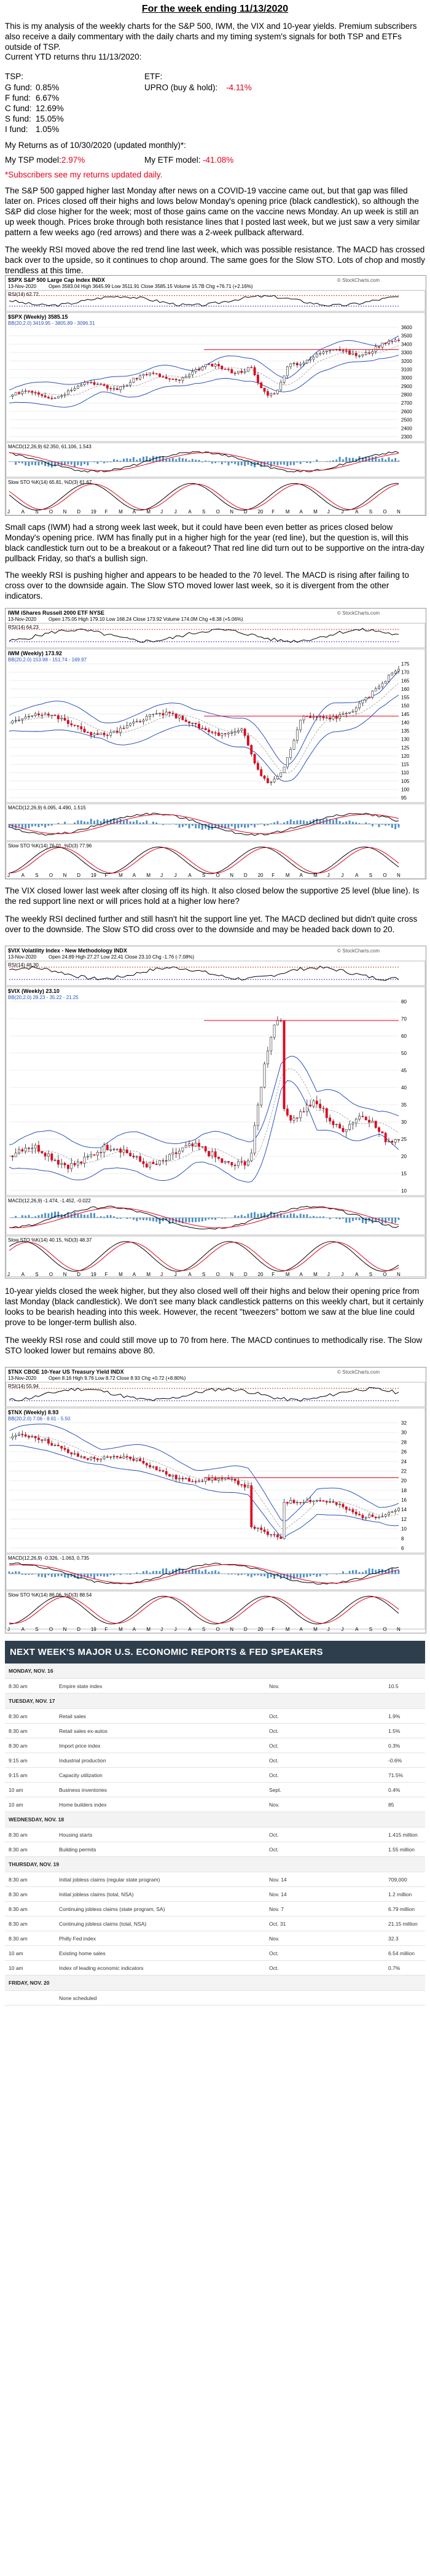 This screenshot has width=430, height=2576. Describe the element at coordinates (215, 1983) in the screenshot. I see `econ-day-row: FRIDAY, NOV. 20` at that location.